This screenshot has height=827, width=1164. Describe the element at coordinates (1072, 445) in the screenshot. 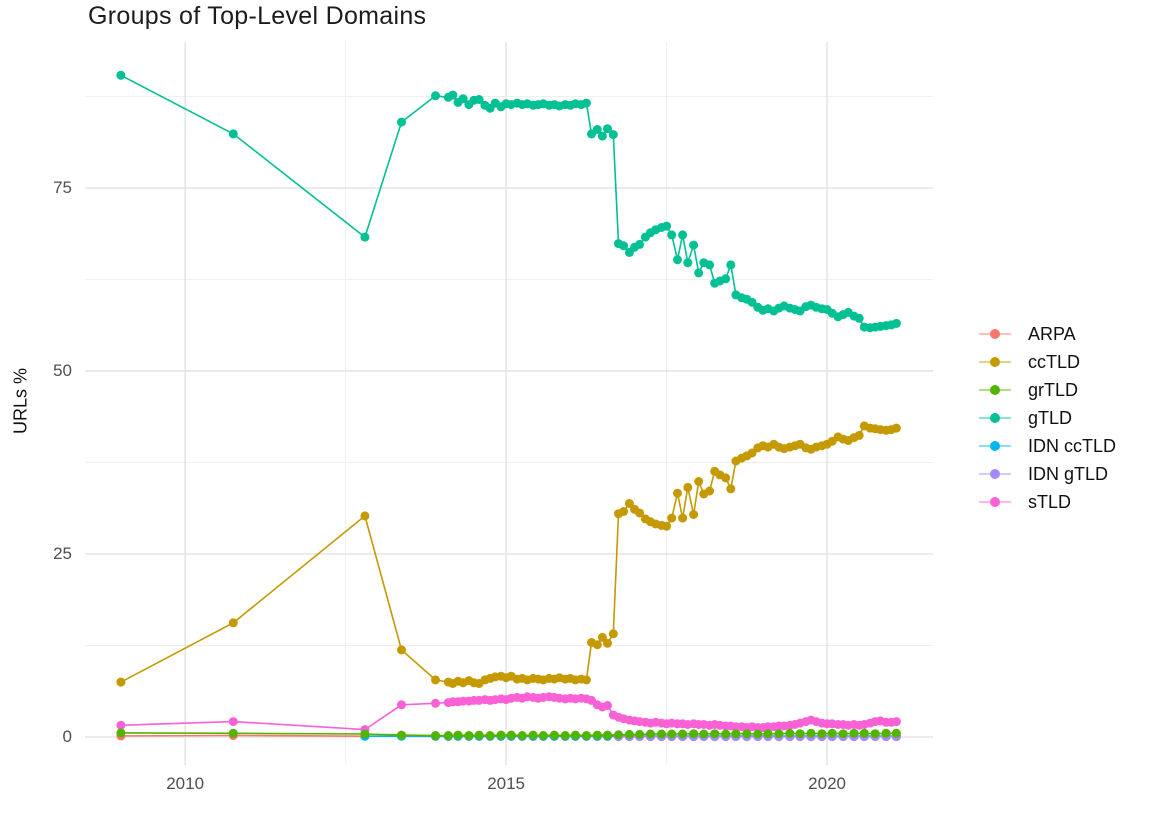

I see `legend-label: IDN ccTLD` at that location.